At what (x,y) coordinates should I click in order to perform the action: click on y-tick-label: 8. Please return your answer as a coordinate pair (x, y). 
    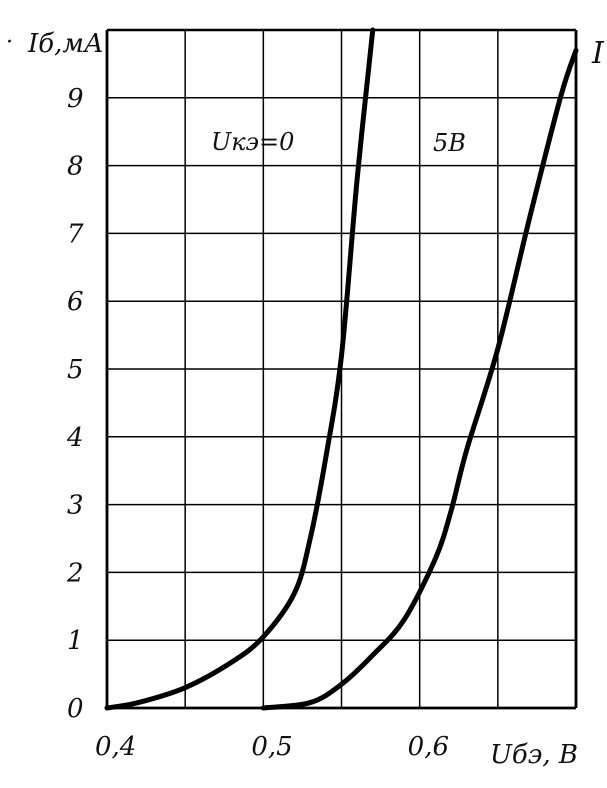
    Looking at the image, I should click on (75, 167).